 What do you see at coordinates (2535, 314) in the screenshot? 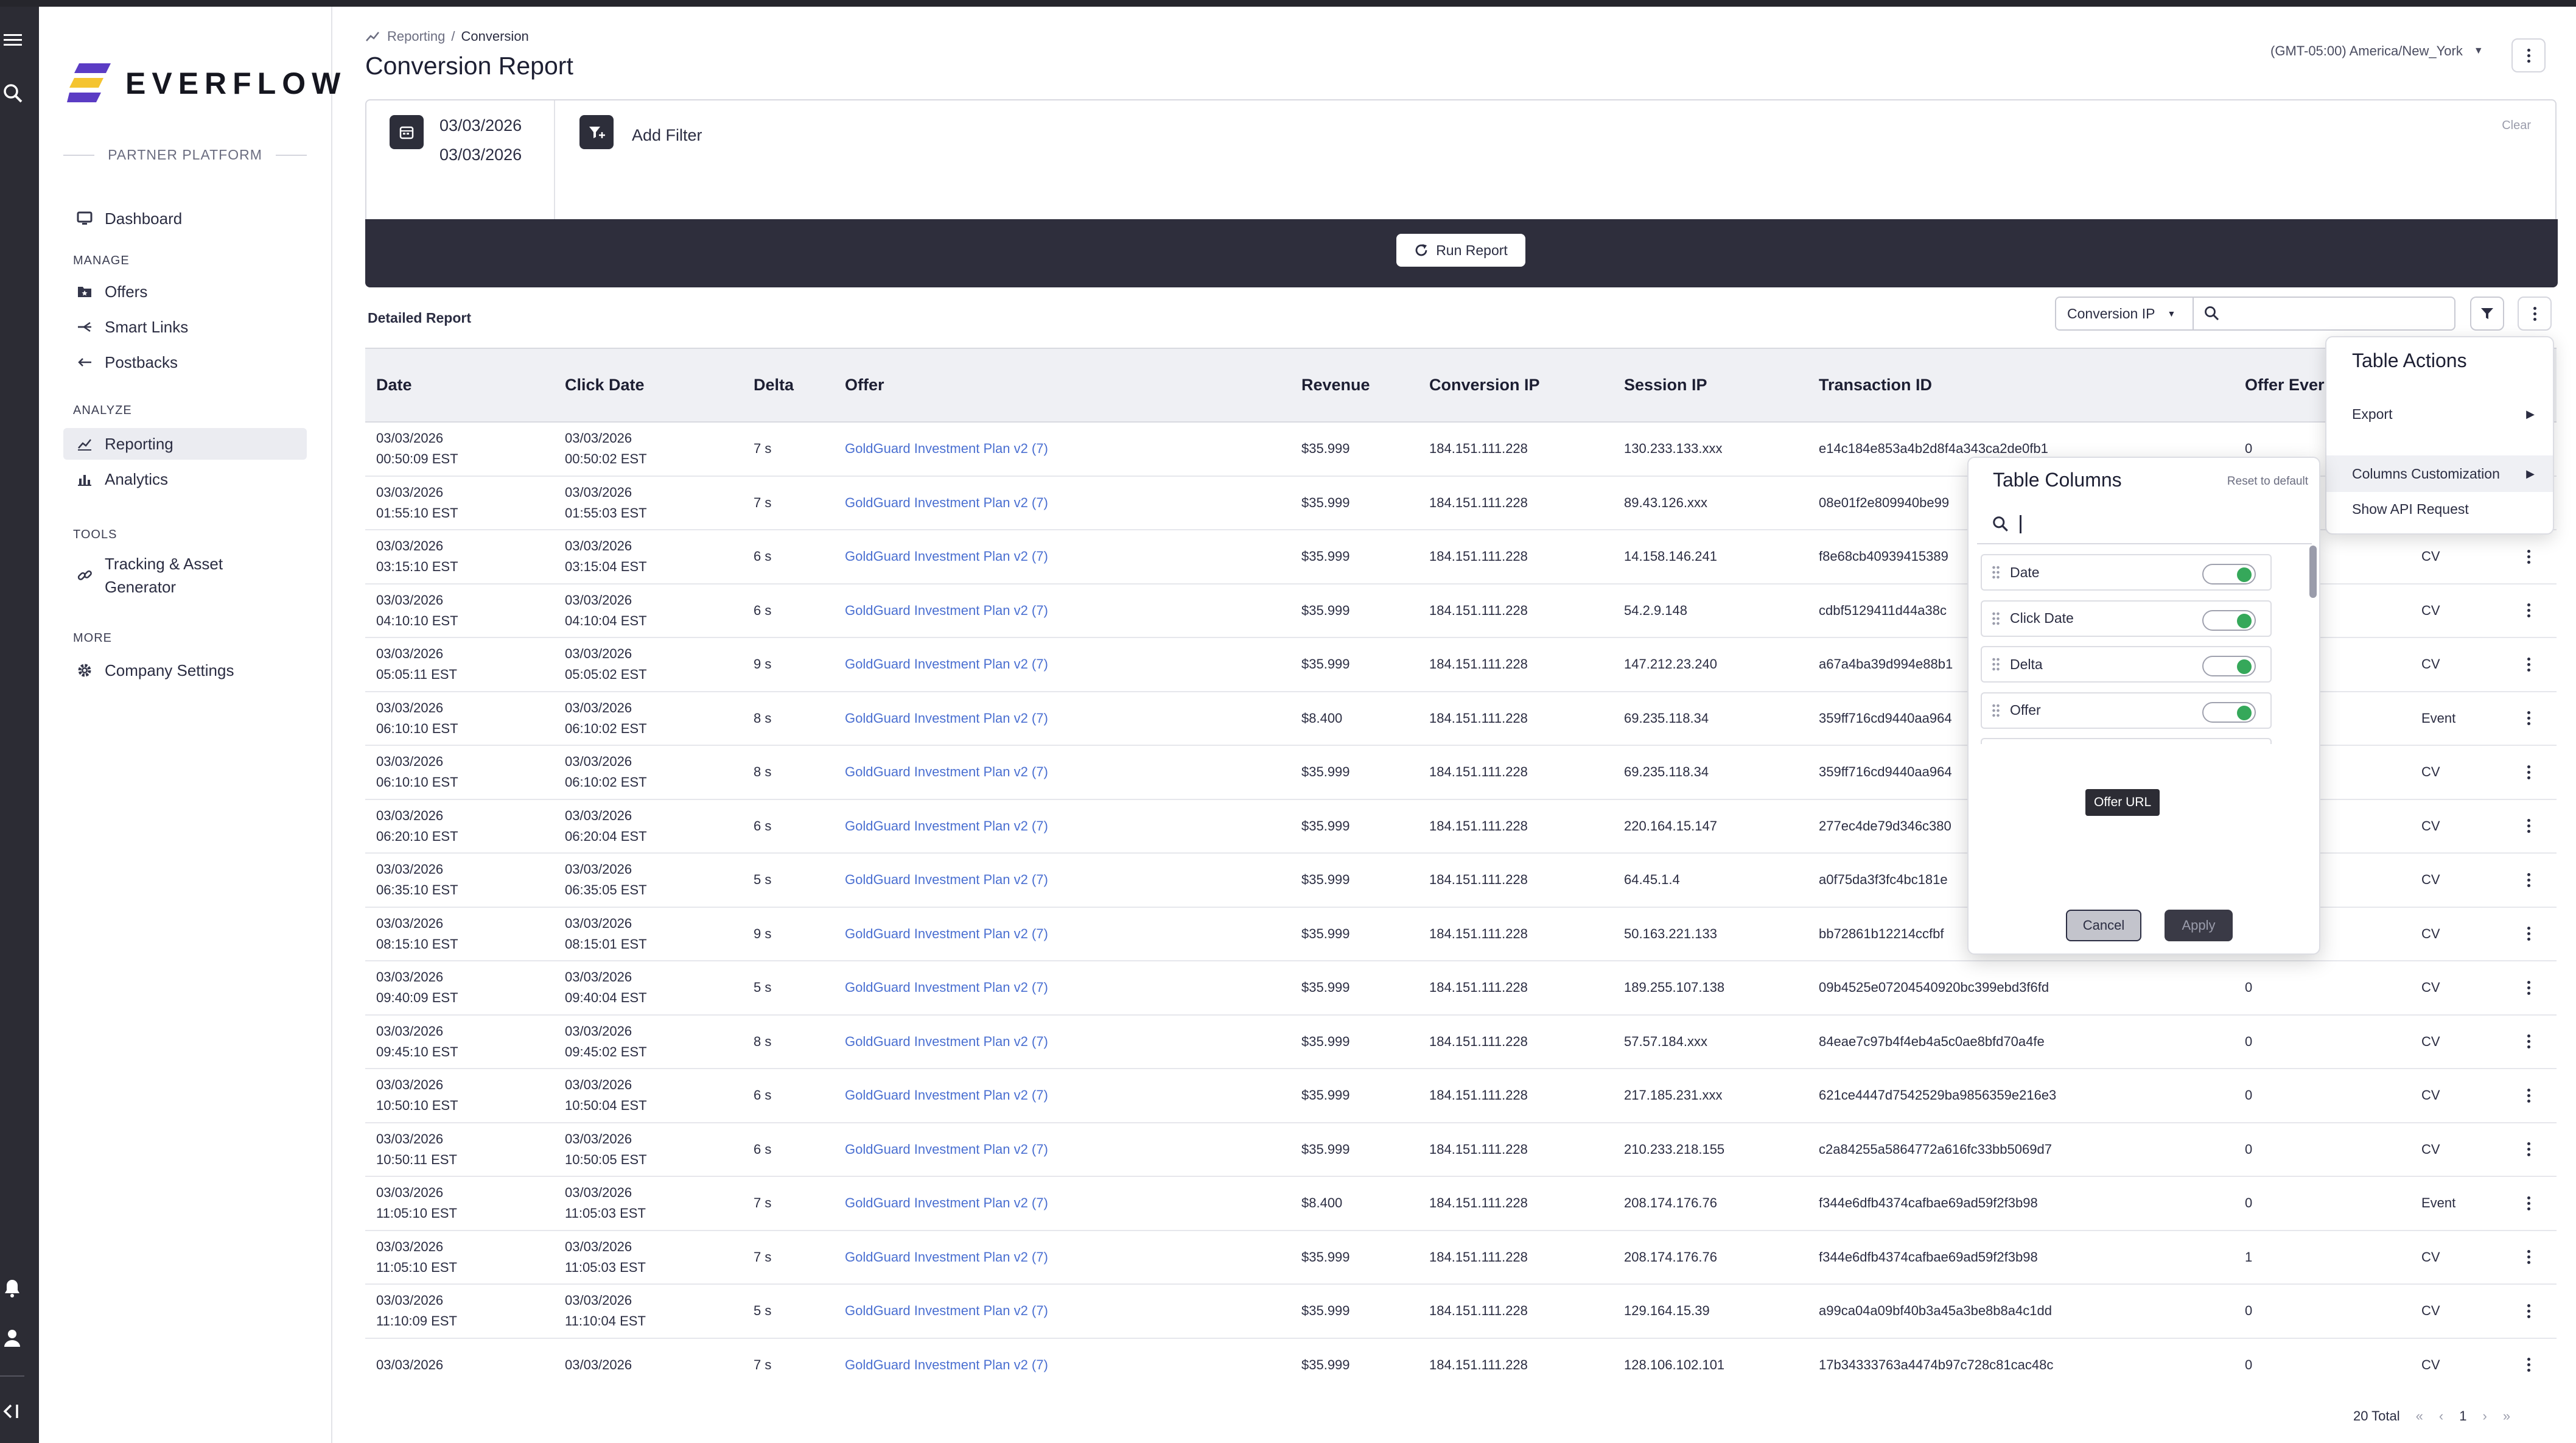
I see `table-actions-button` at bounding box center [2535, 314].